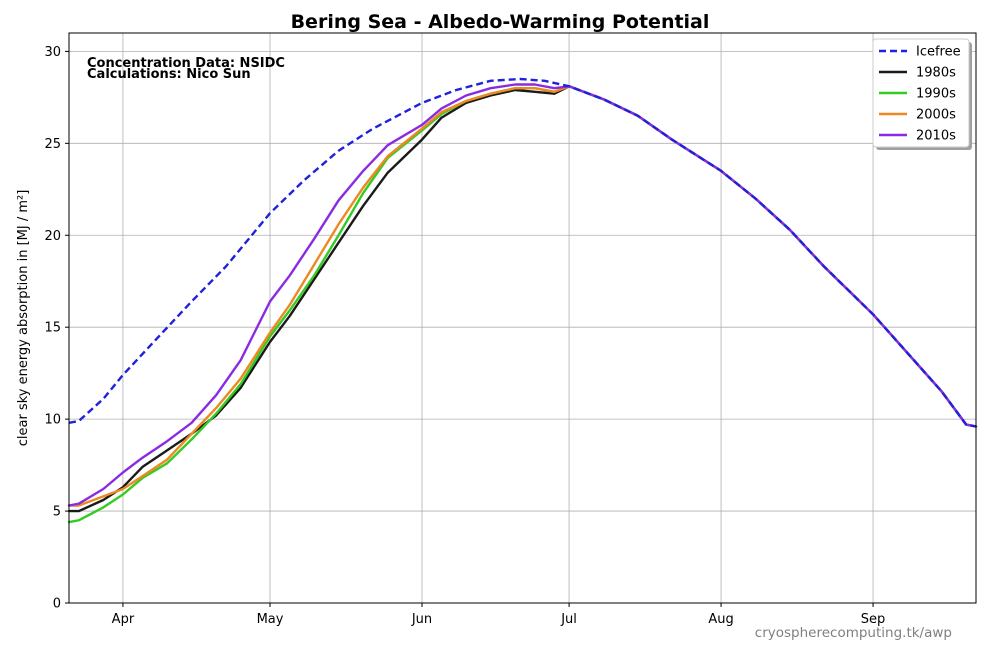 The width and height of the screenshot is (1000, 650). Describe the element at coordinates (52, 328) in the screenshot. I see `y-tick-label: 15` at that location.